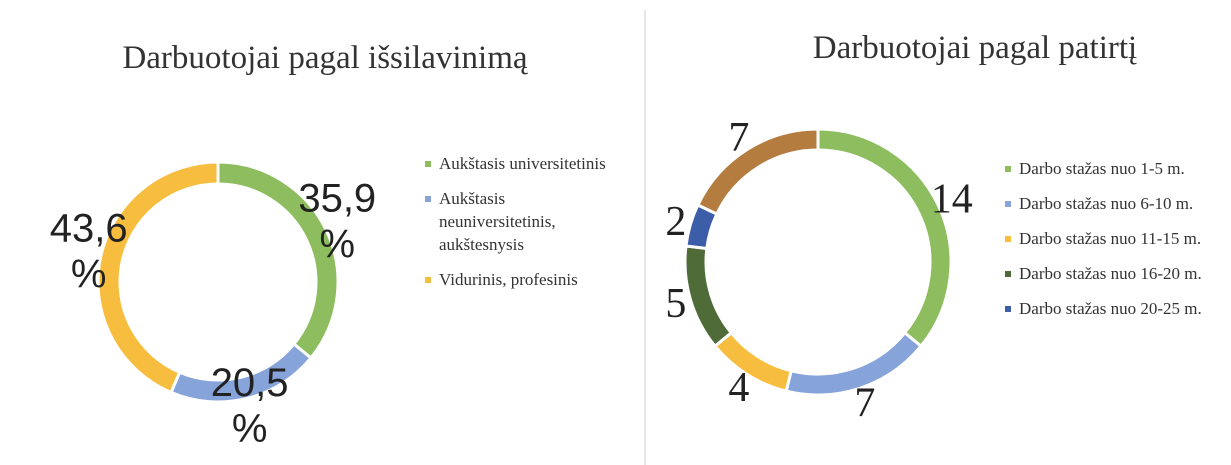  I want to click on legend-item: Darbo stažas nuo 1-5 m., so click(1105, 168).